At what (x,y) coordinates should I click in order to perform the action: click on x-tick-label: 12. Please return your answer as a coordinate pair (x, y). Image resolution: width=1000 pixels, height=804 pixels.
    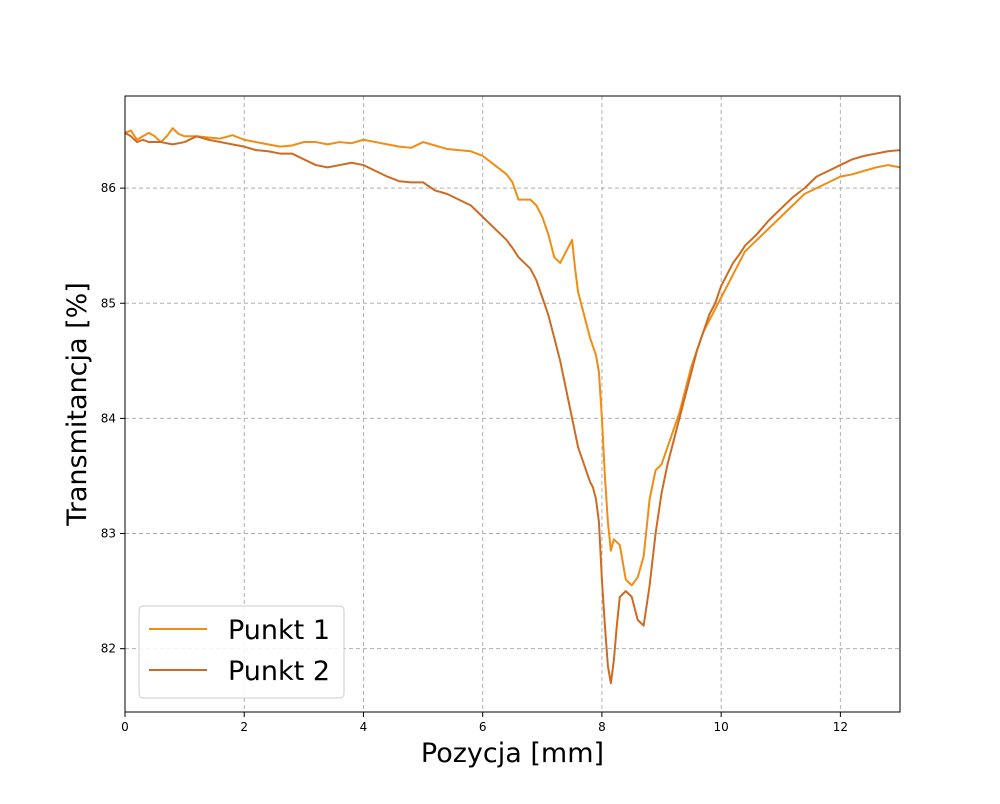
    Looking at the image, I should click on (840, 727).